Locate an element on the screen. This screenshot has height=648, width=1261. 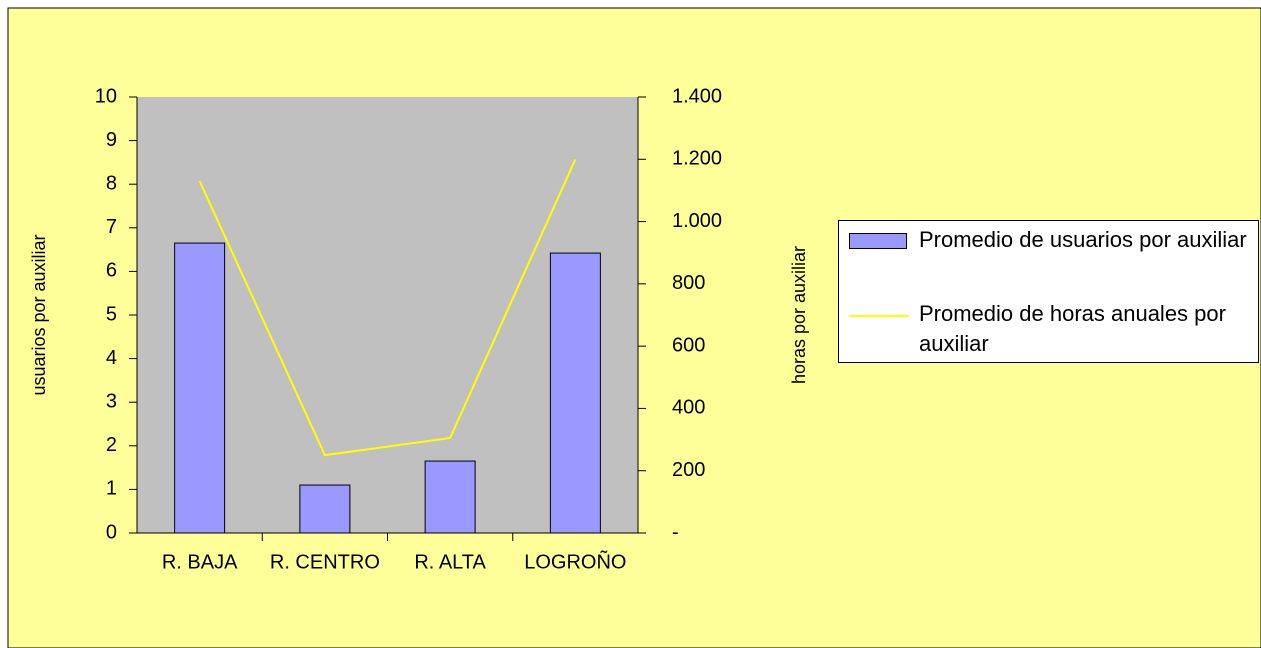
y-tick-label: 7 is located at coordinates (111, 227).